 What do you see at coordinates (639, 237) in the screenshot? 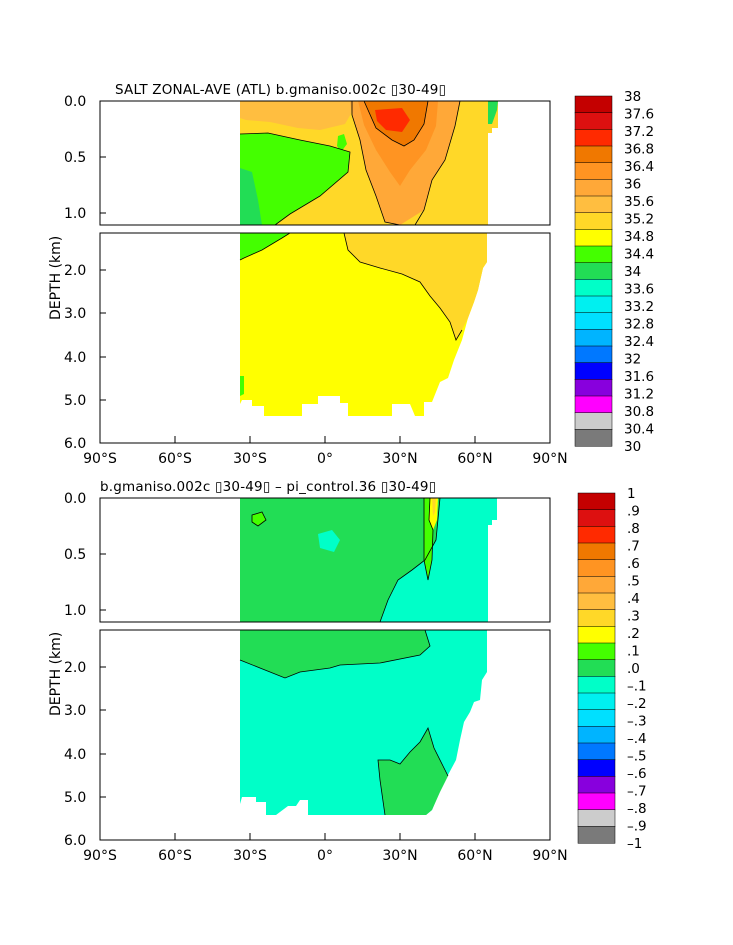
I see `colorbar-label: 34.8` at bounding box center [639, 237].